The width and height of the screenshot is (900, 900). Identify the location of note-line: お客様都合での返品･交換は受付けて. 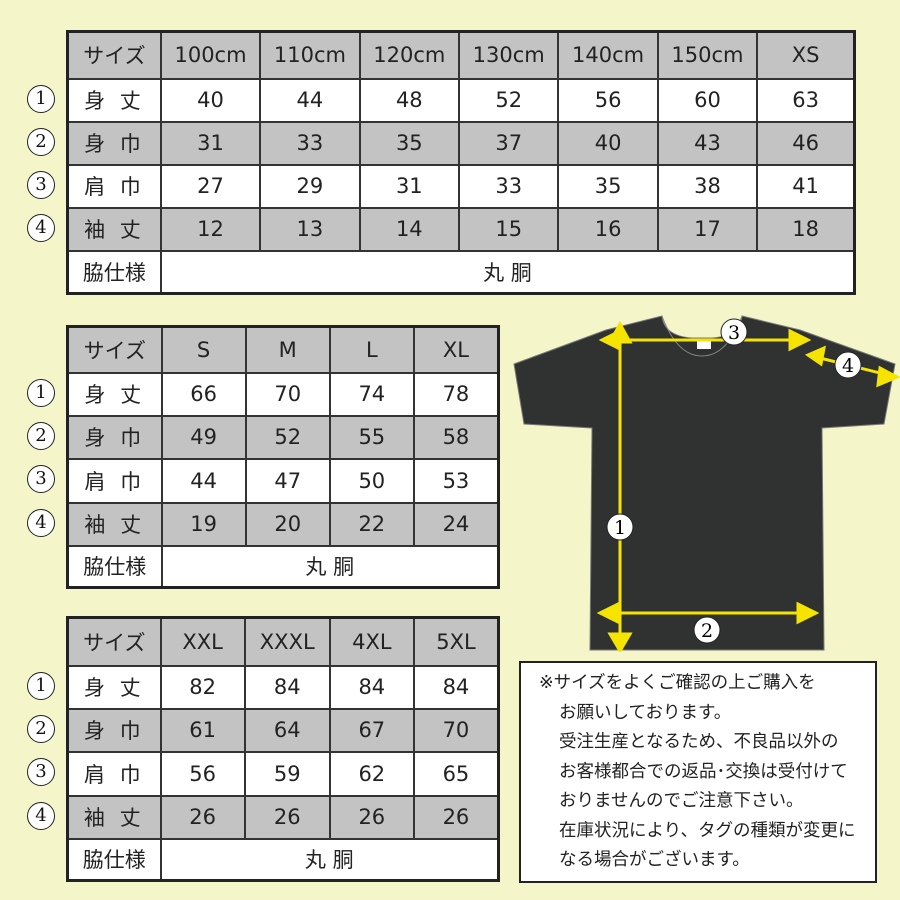
(703, 771).